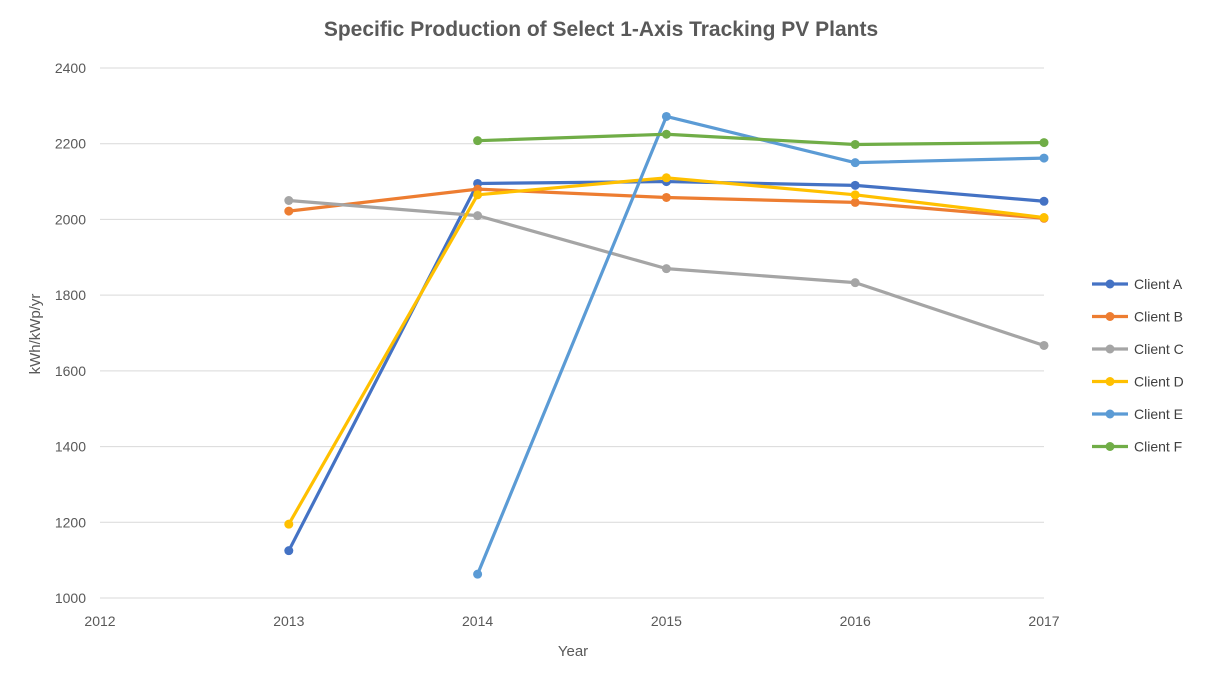 The width and height of the screenshot is (1206, 682). Describe the element at coordinates (70, 371) in the screenshot. I see `y-tick-label: 1600` at that location.